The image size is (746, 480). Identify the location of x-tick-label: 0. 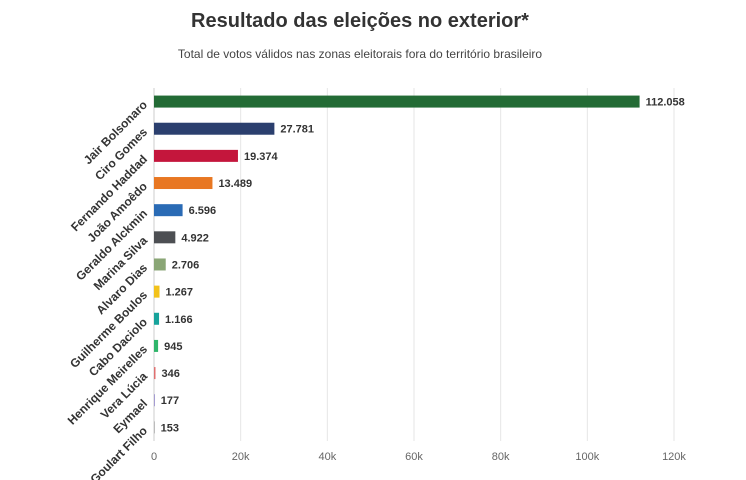
(154, 457).